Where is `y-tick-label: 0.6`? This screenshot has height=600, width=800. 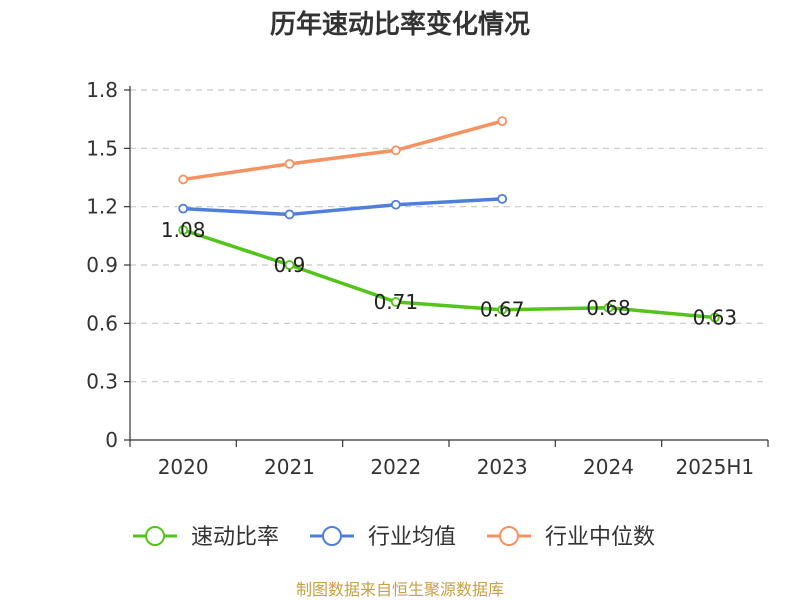 y-tick-label: 0.6 is located at coordinates (102, 323).